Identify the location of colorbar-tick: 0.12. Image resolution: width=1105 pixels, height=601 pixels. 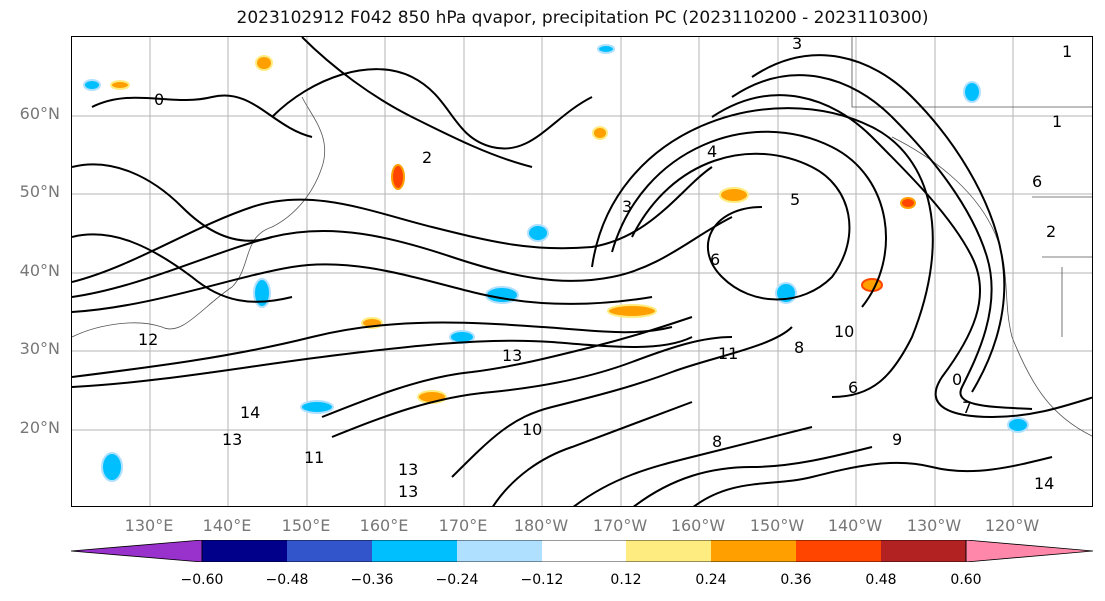
(626, 580).